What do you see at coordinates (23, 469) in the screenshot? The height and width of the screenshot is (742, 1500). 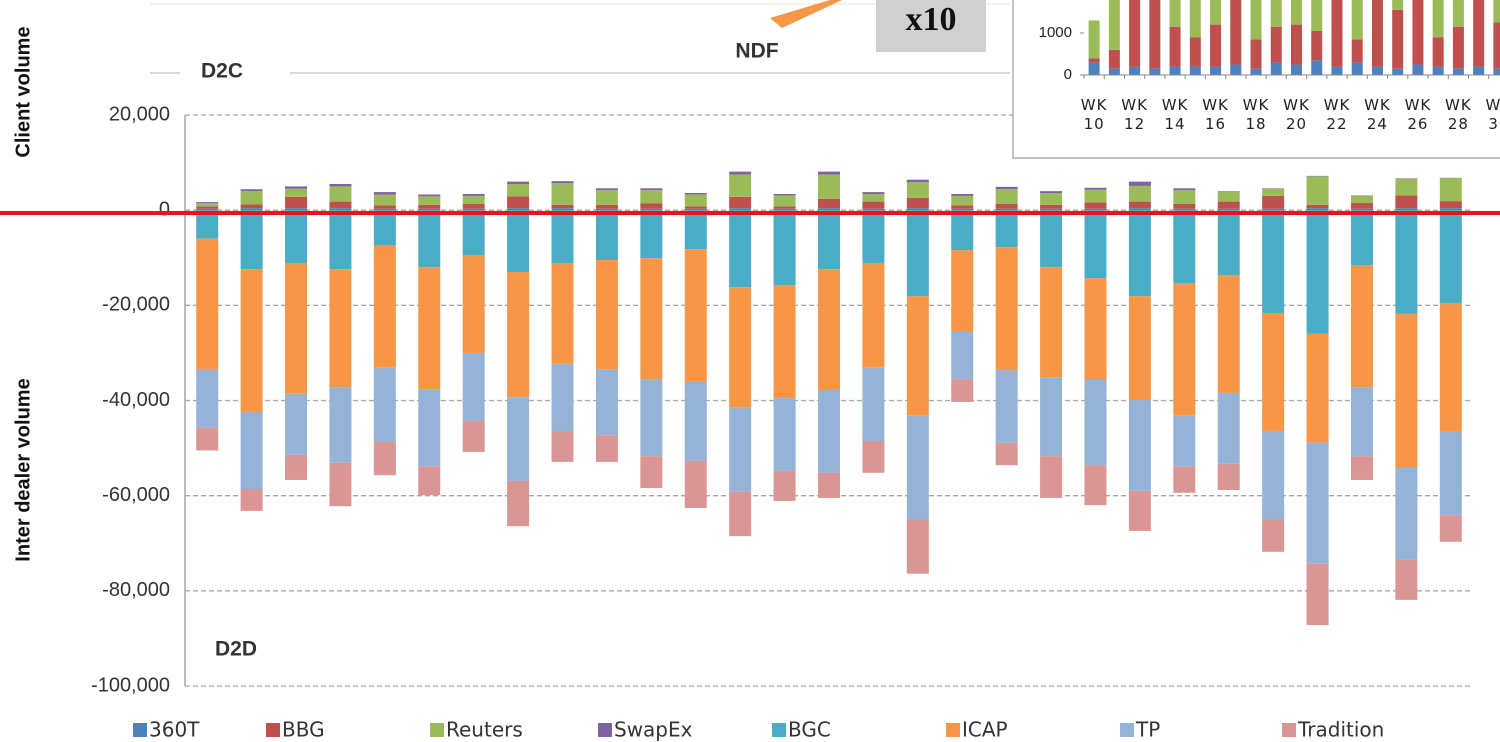 I see `y-axis-label: Inter dealer volume` at bounding box center [23, 469].